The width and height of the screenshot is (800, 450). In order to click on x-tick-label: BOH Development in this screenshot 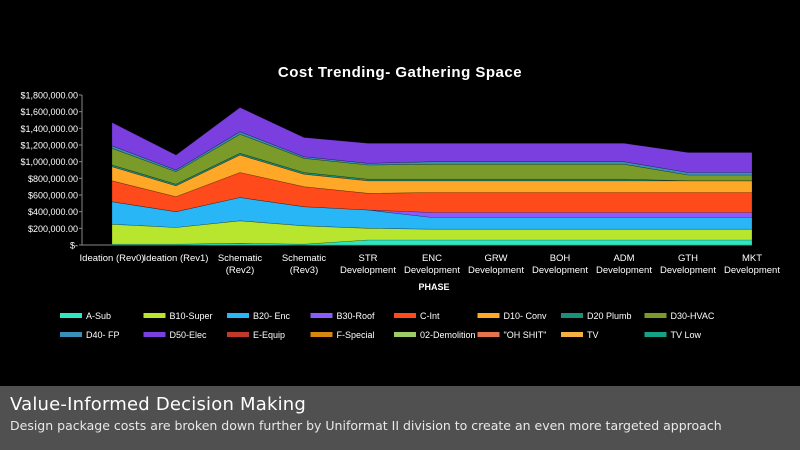, I will do `click(560, 264)`.